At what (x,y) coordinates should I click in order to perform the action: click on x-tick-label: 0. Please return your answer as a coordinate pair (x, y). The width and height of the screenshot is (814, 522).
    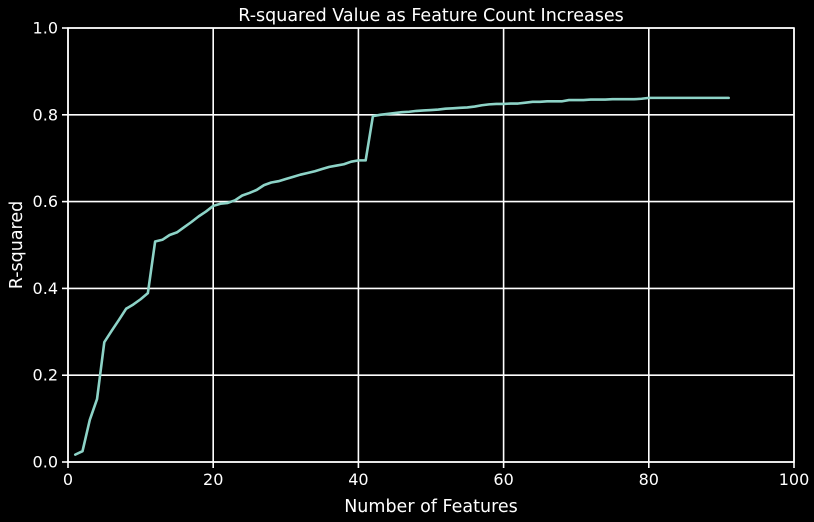
    Looking at the image, I should click on (68, 479).